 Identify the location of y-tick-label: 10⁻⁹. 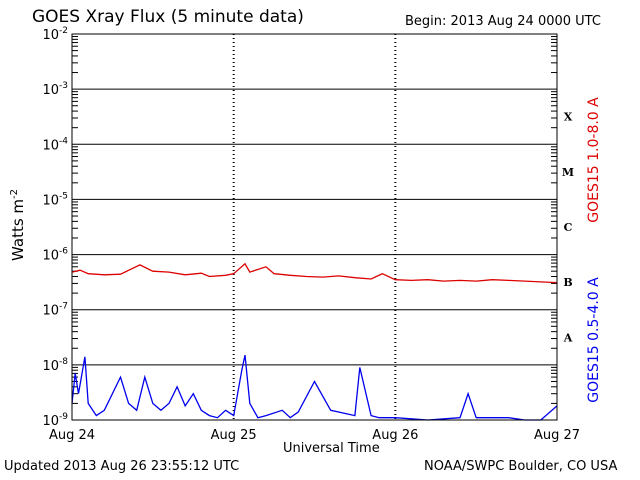
(55, 420).